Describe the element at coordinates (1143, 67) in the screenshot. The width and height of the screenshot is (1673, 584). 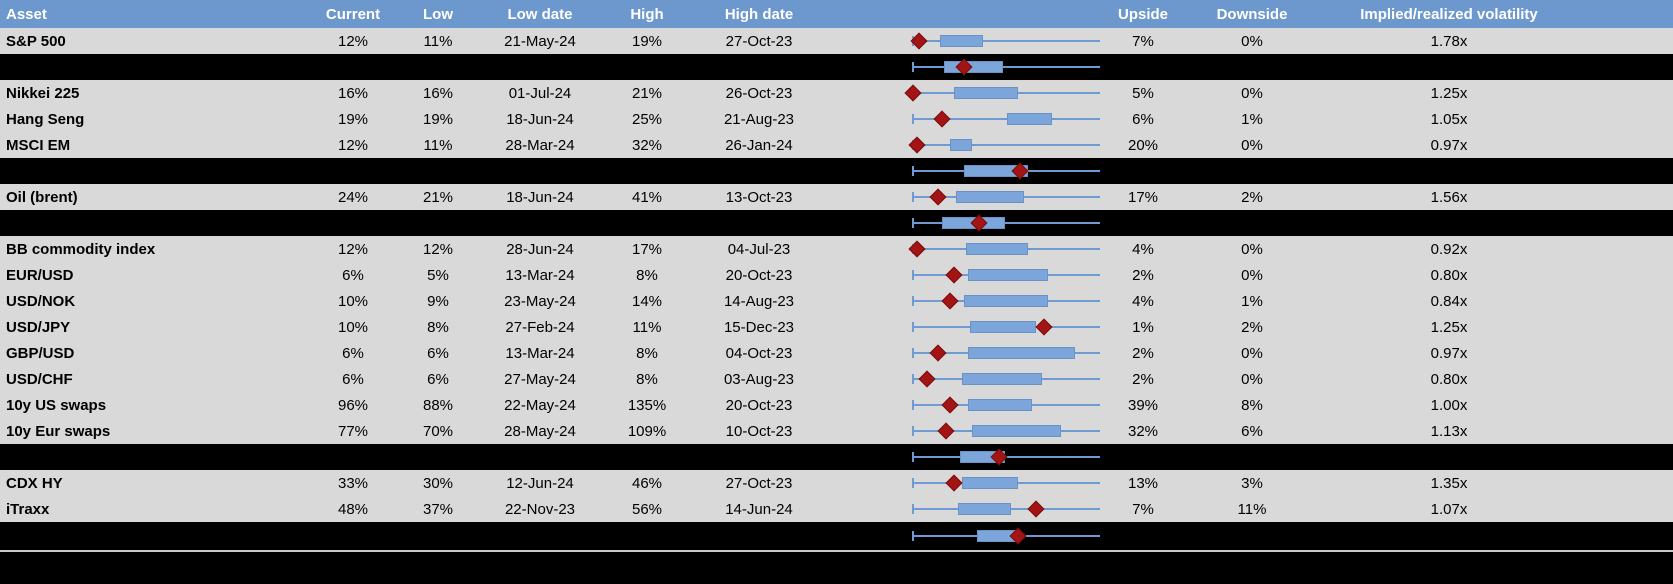
I see `upside-cell` at that location.